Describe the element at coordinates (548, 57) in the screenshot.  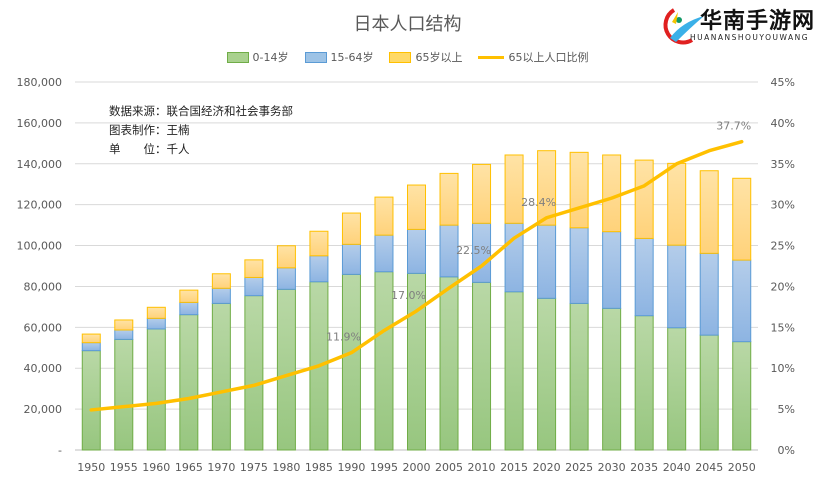
I see `legend-label: 65以上人口比例` at that location.